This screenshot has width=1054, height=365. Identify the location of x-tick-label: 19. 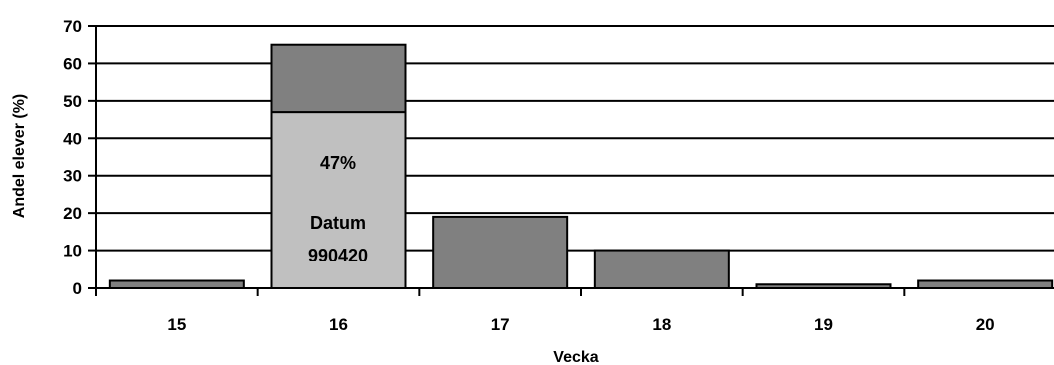
(823, 324).